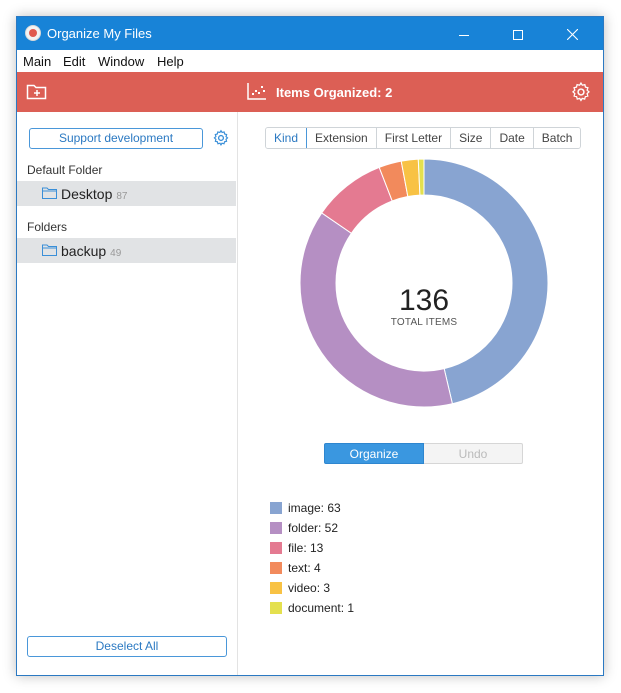 Image resolution: width=621 pixels, height=693 pixels. Describe the element at coordinates (116, 253) in the screenshot. I see `folder-count: 49` at that location.